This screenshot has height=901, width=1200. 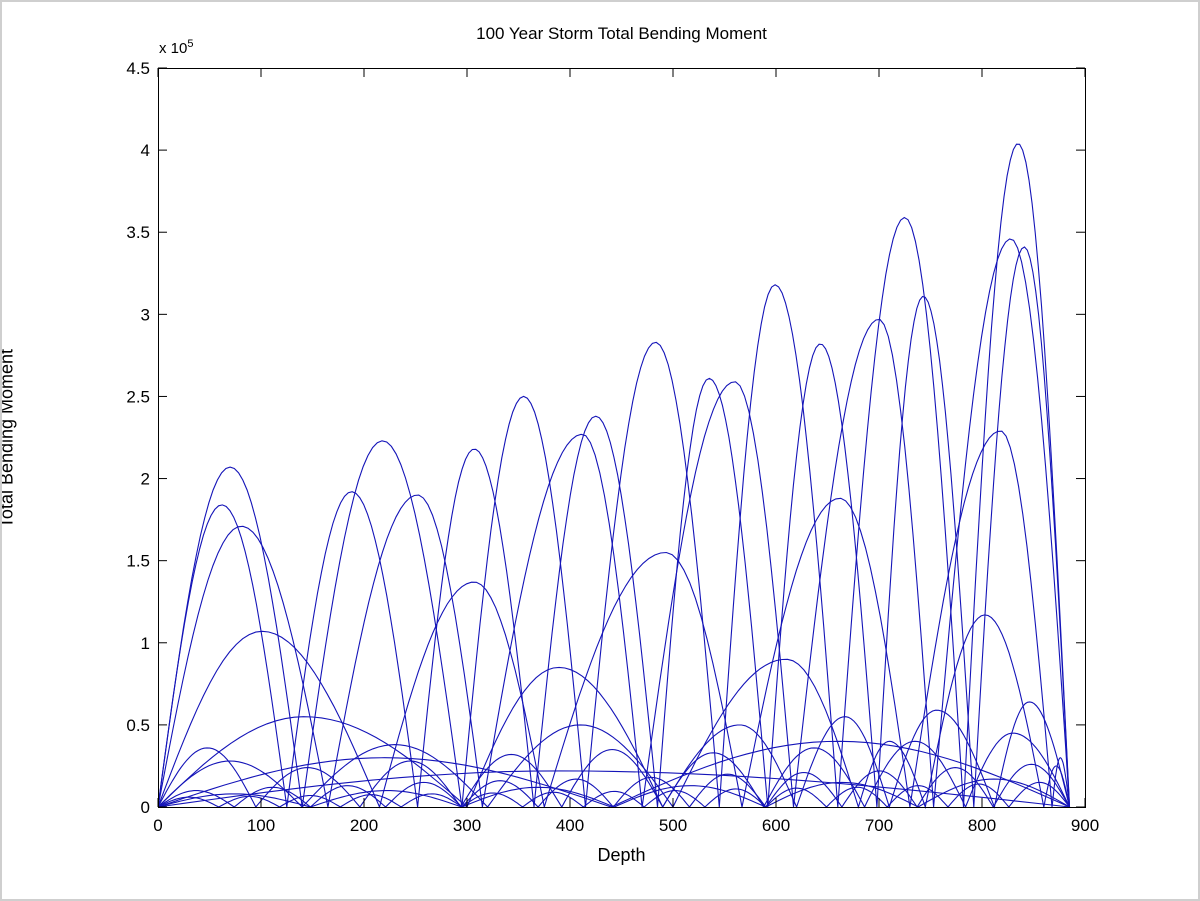 I want to click on y-tick-label: 0.5, so click(x=138, y=725).